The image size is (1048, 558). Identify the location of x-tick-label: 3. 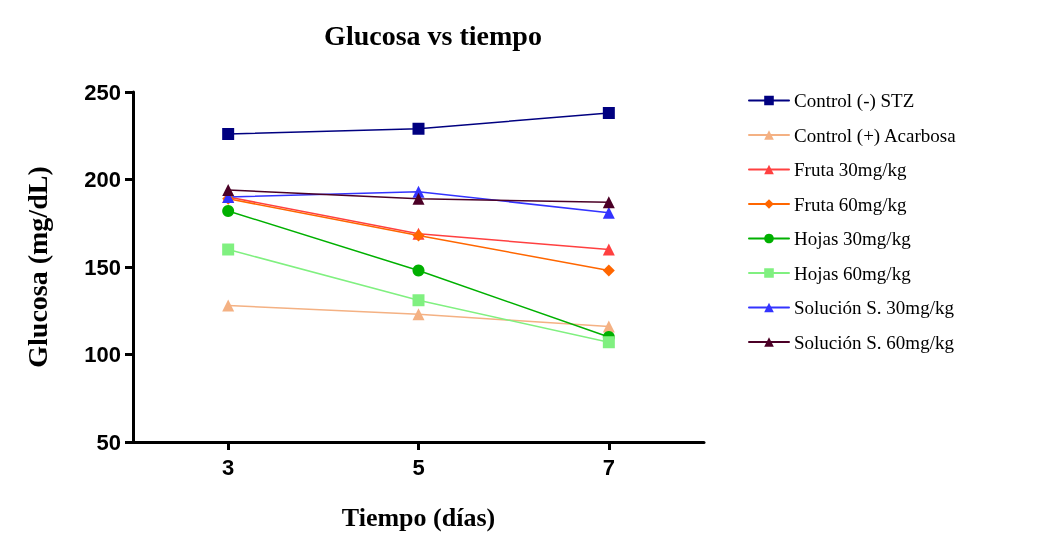
(228, 467).